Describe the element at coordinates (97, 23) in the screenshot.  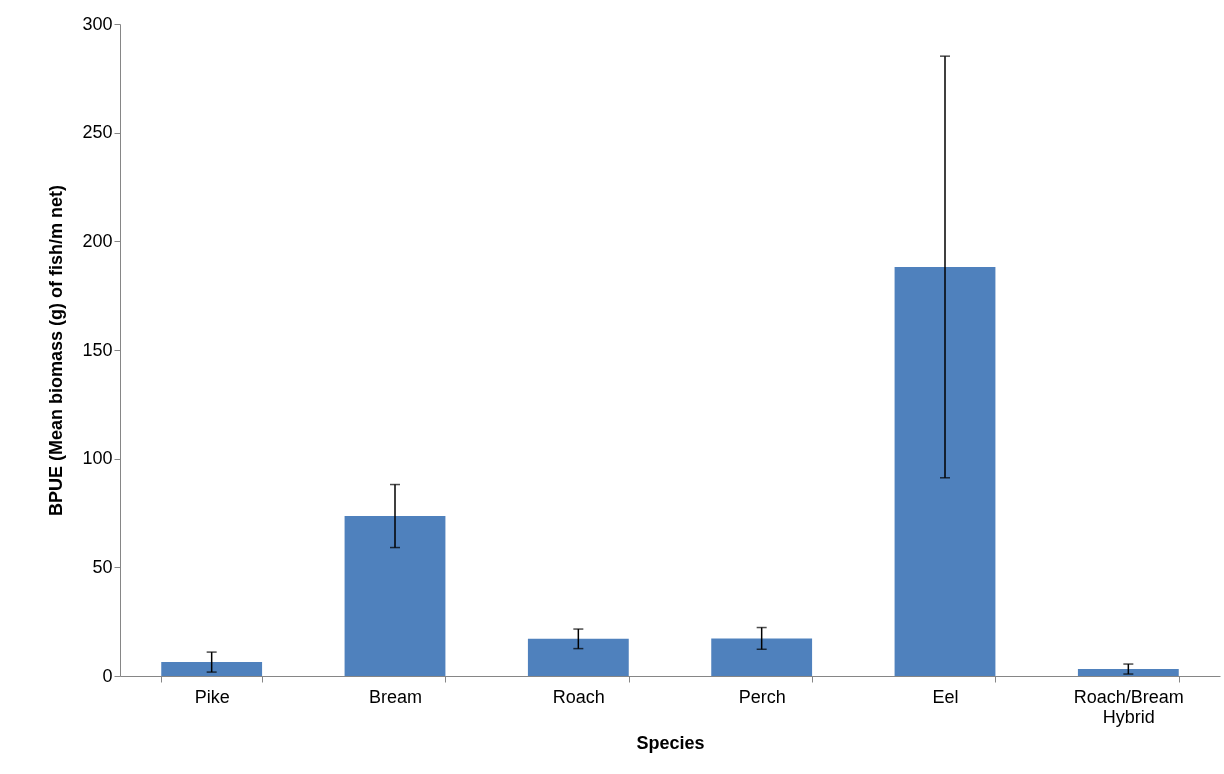
I see `y-tick-label: 300` at that location.